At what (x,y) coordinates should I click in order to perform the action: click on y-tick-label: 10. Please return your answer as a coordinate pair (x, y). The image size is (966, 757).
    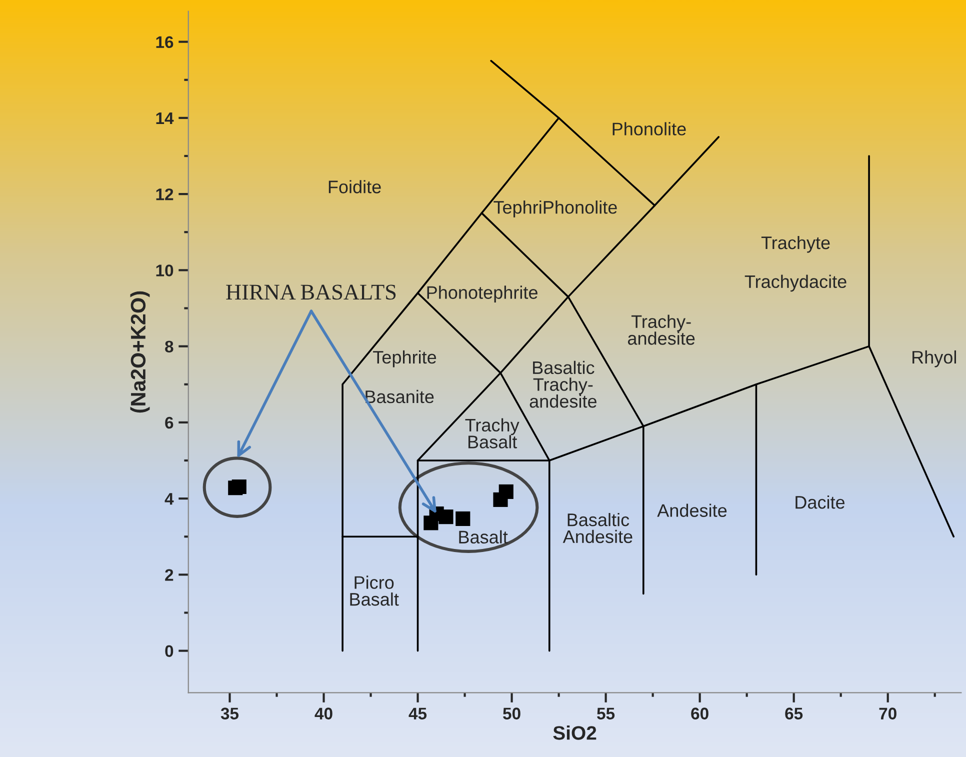
    Looking at the image, I should click on (165, 270).